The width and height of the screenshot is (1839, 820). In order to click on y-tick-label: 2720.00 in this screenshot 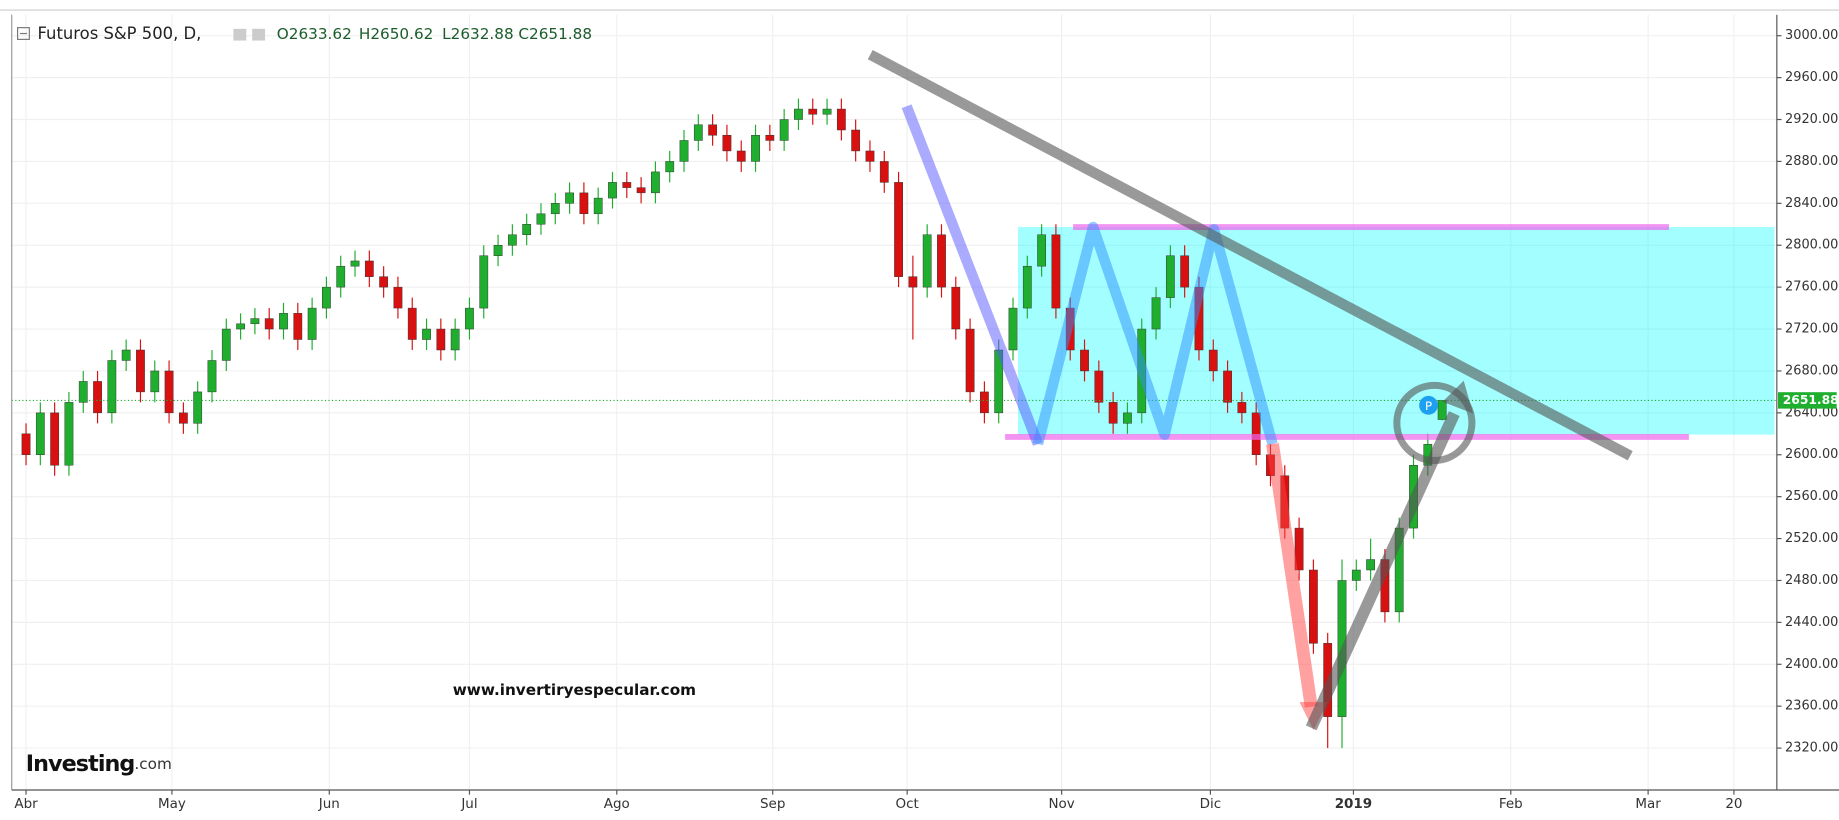, I will do `click(1811, 329)`.